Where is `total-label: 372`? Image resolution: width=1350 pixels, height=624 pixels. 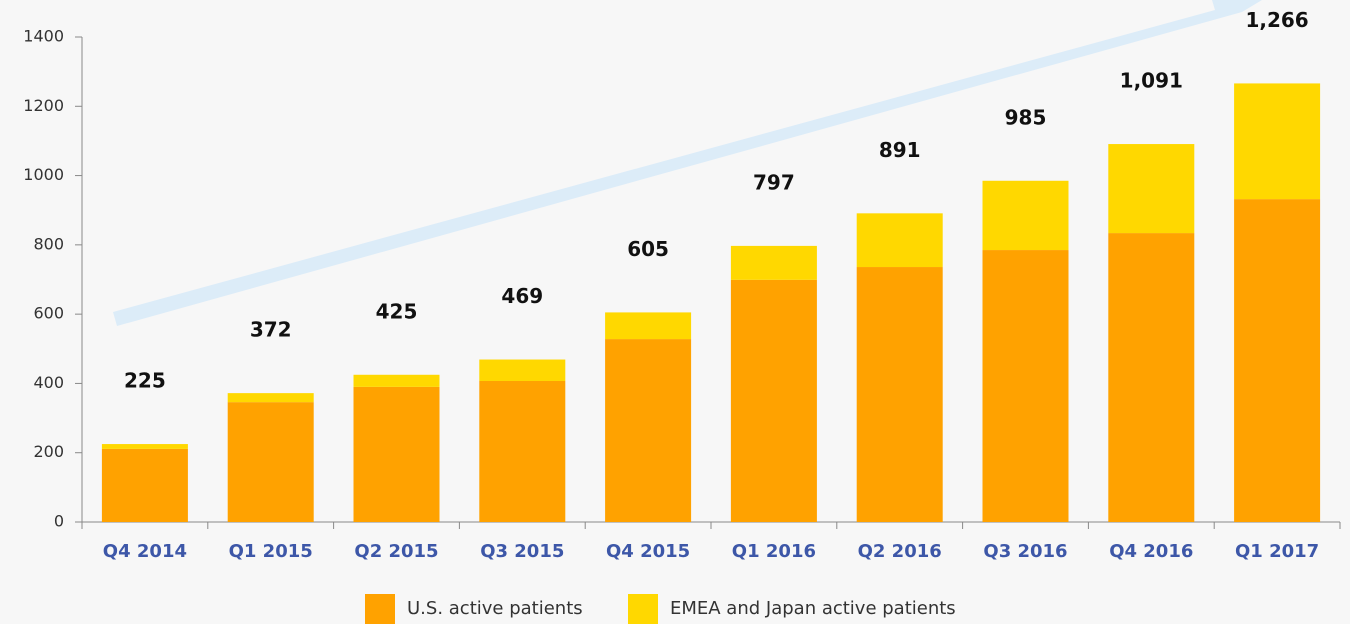 total-label: 372 is located at coordinates (271, 330).